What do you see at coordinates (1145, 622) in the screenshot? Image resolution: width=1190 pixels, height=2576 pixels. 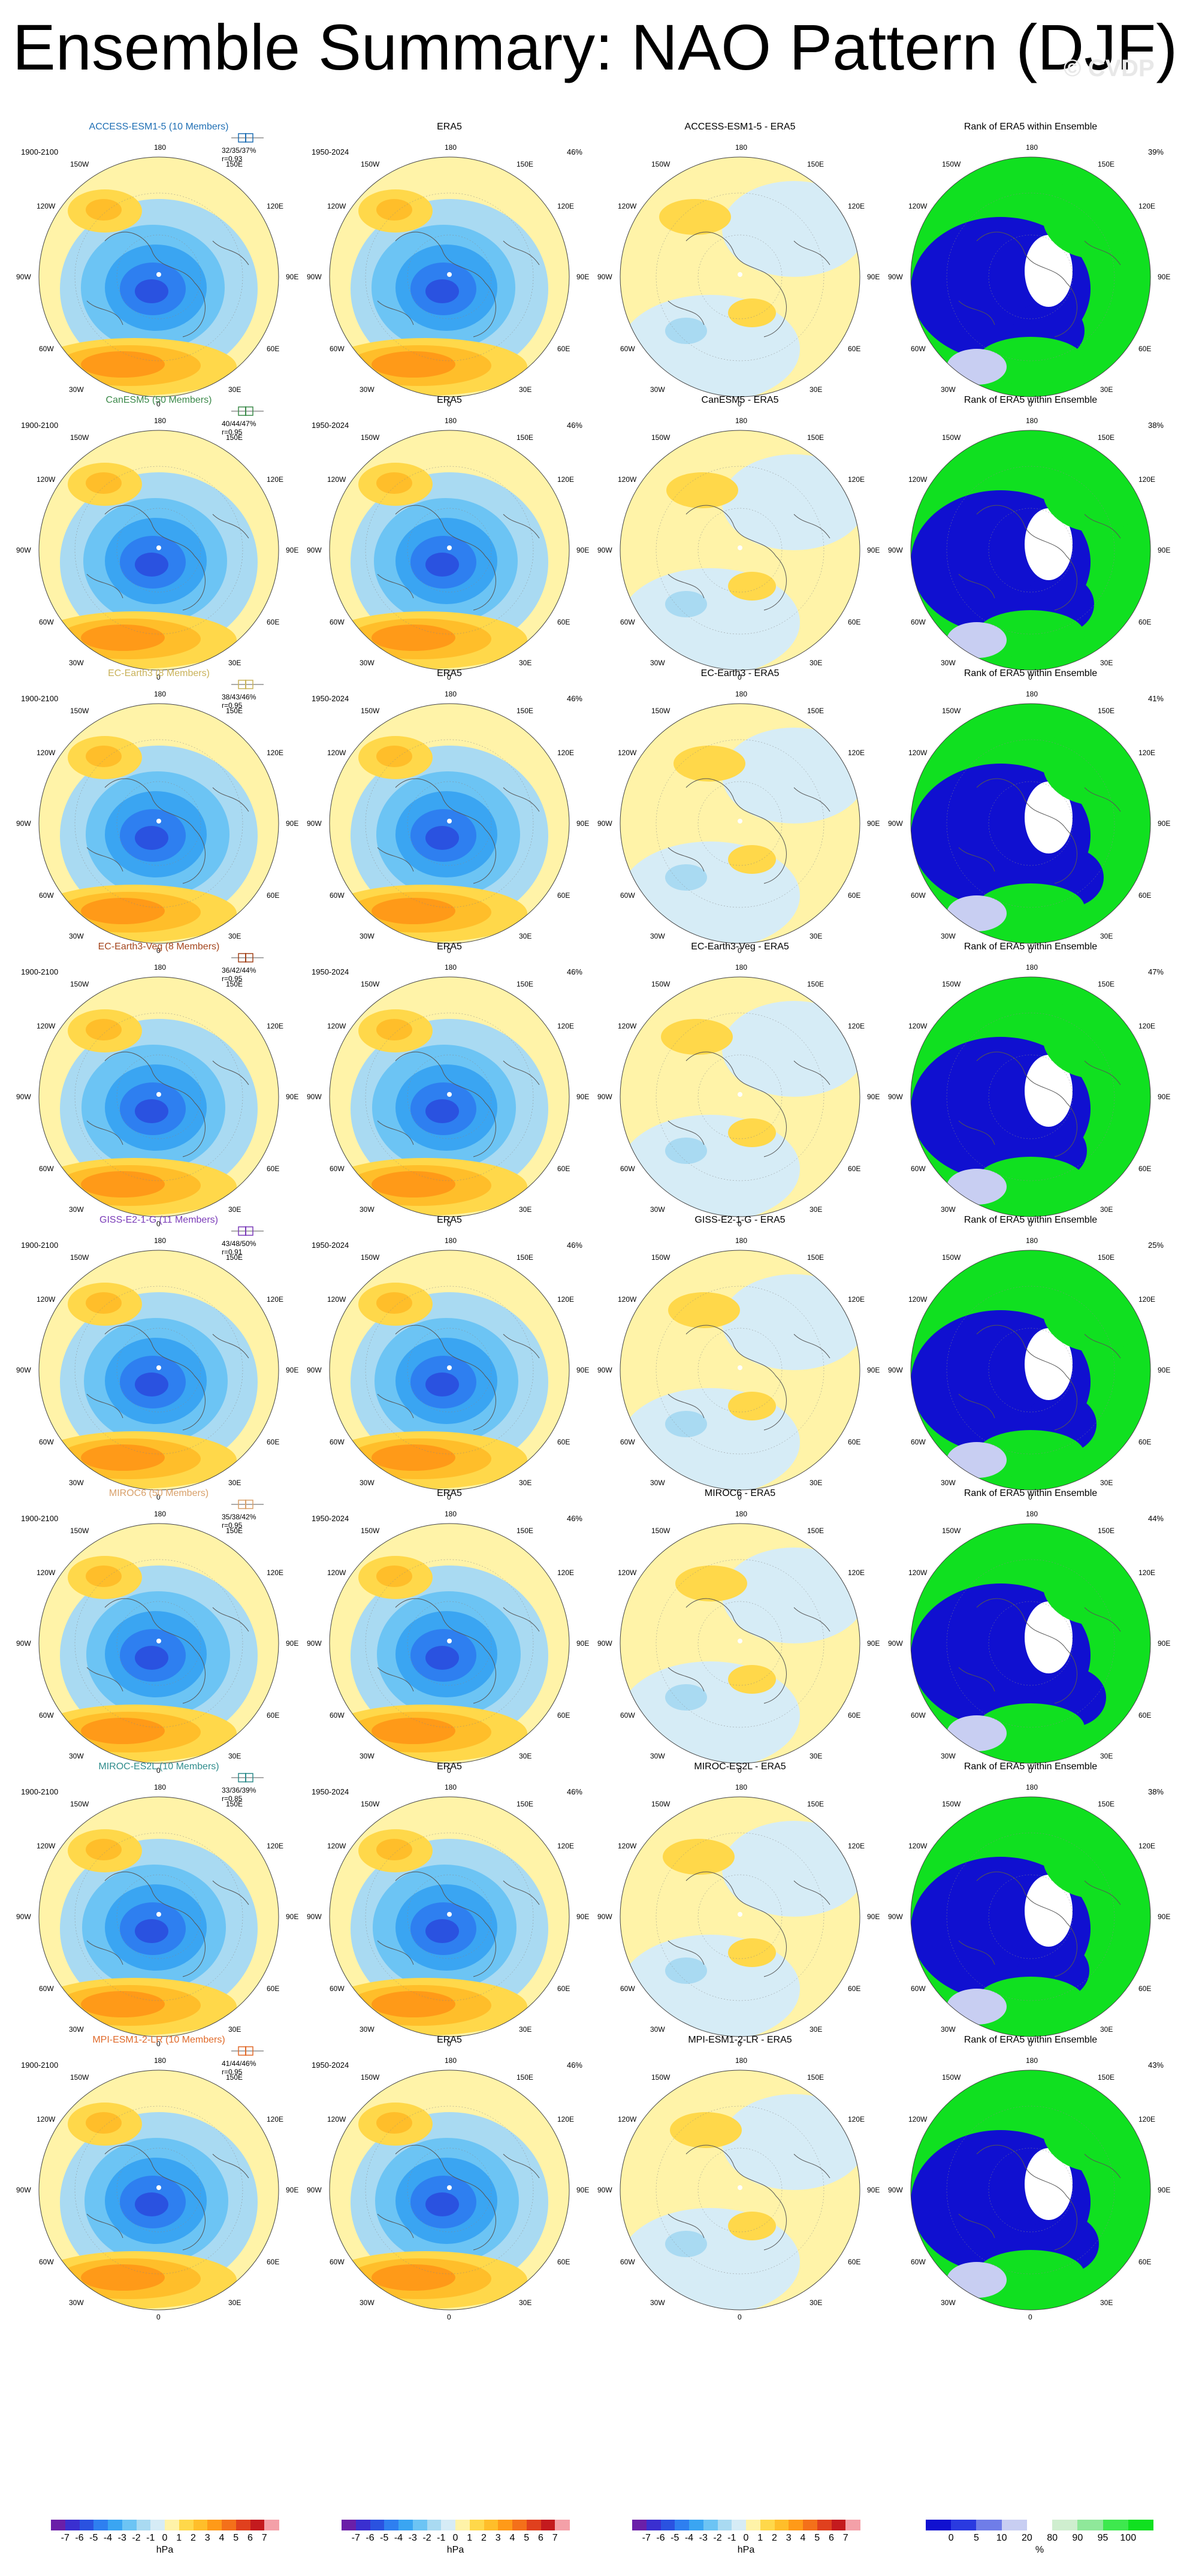 I see `longitude-label-lr1: 60E` at bounding box center [1145, 622].